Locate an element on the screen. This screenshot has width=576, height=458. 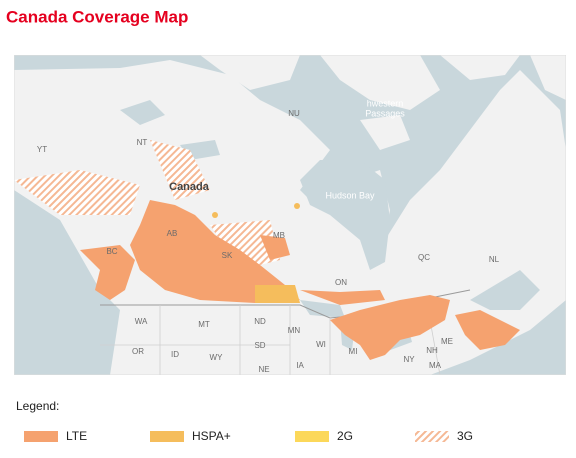
map-label: ON is located at coordinates (341, 282).